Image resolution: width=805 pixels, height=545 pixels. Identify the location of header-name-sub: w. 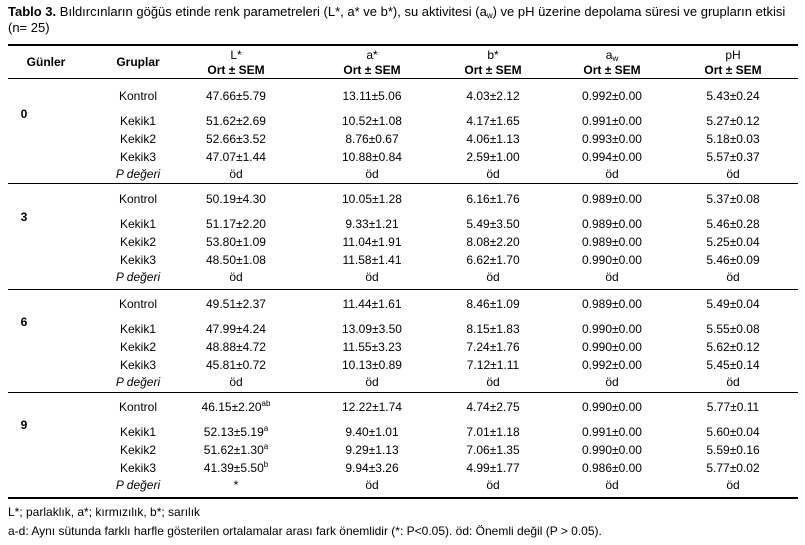
(615, 58).